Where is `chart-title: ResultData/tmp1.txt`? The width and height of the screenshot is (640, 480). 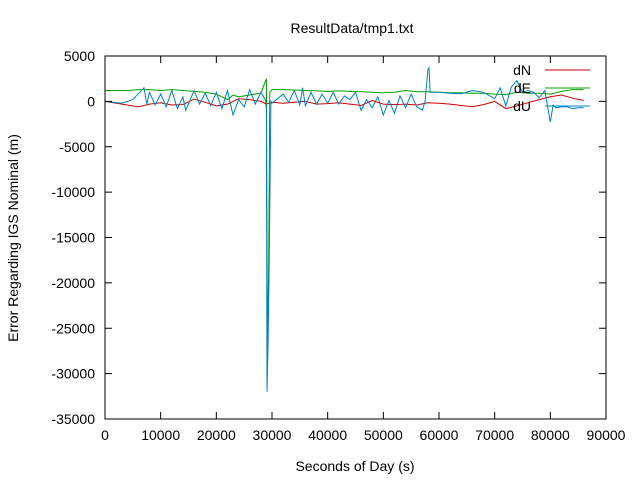 chart-title: ResultData/tmp1.txt is located at coordinates (352, 28).